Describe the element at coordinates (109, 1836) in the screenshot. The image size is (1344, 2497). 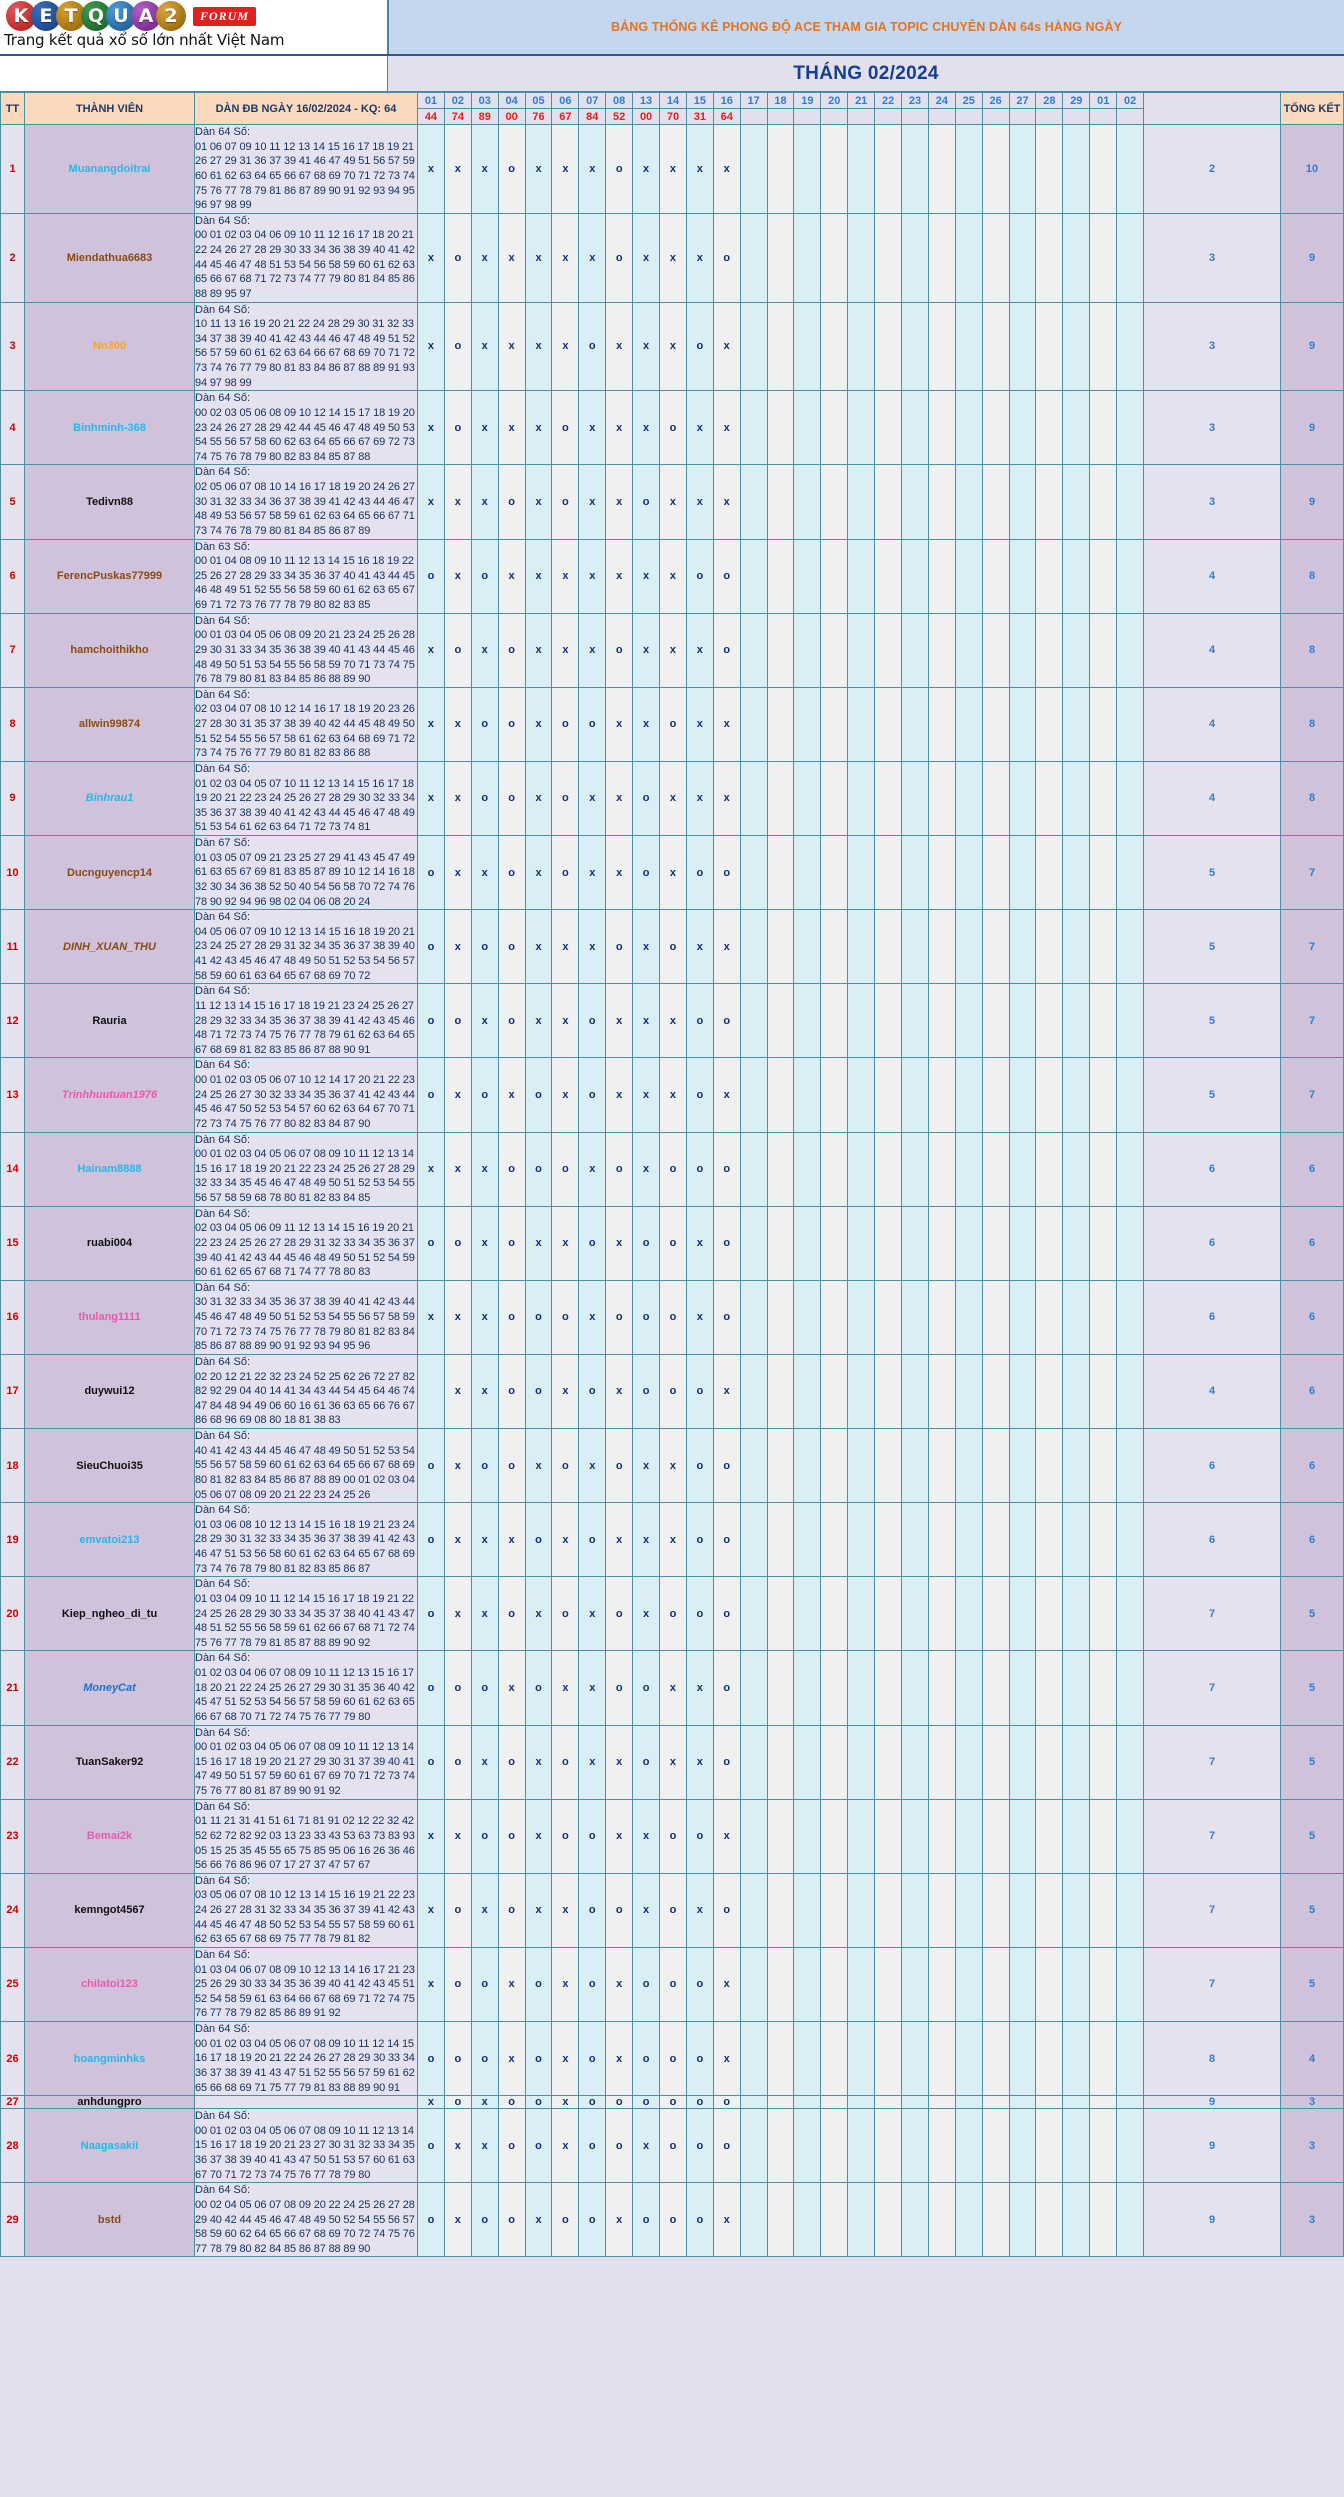
I see `member-name: Bemai2k` at that location.